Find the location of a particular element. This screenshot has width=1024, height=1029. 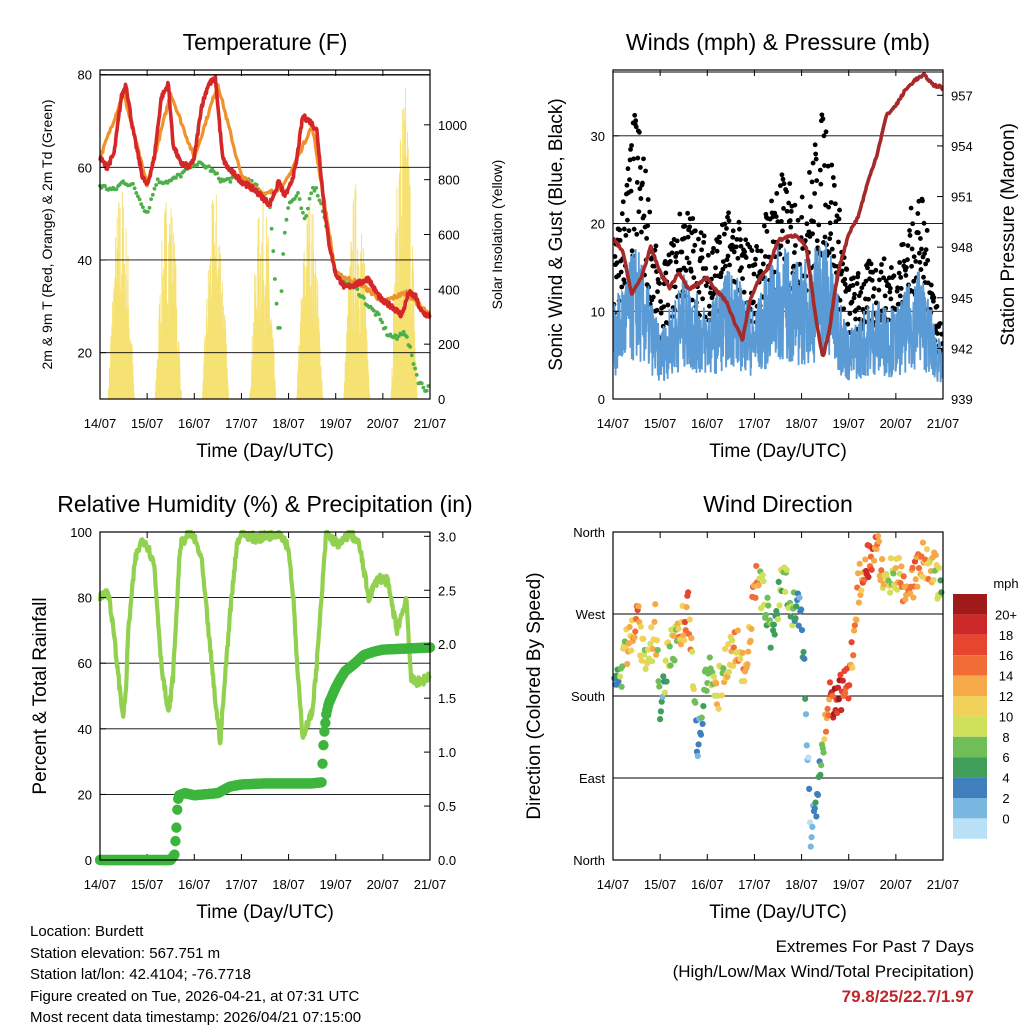

y-tick-label: 100 is located at coordinates (81, 532).